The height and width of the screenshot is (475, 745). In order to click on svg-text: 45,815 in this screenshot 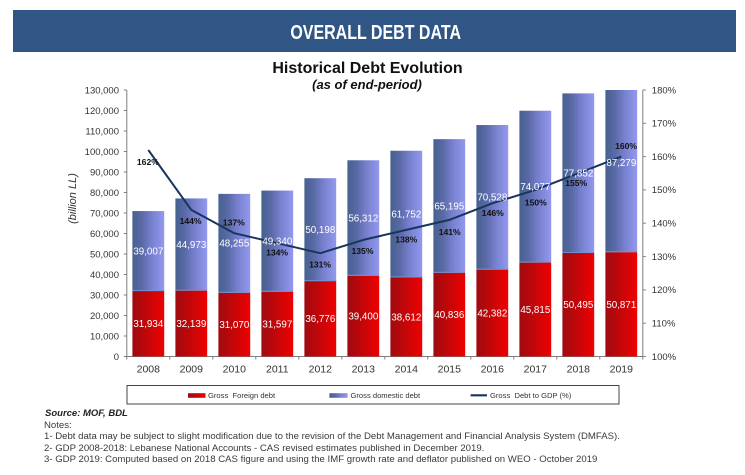, I will do `click(535, 310)`.